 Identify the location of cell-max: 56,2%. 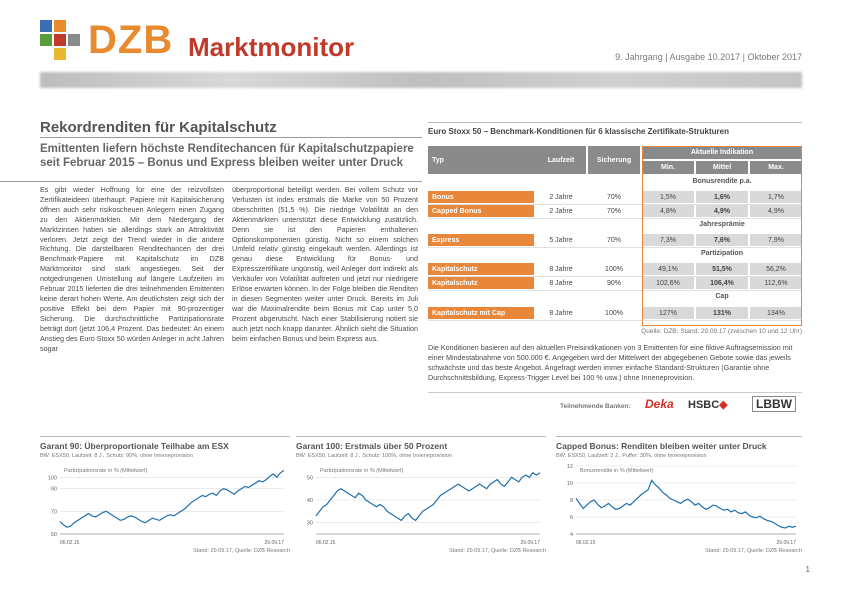
(776, 269).